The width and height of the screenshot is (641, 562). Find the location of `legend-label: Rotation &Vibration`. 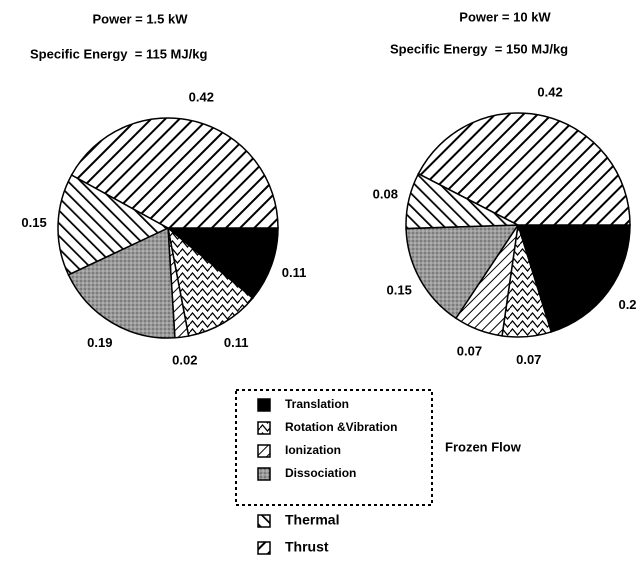

legend-label: Rotation &Vibration is located at coordinates (341, 427).